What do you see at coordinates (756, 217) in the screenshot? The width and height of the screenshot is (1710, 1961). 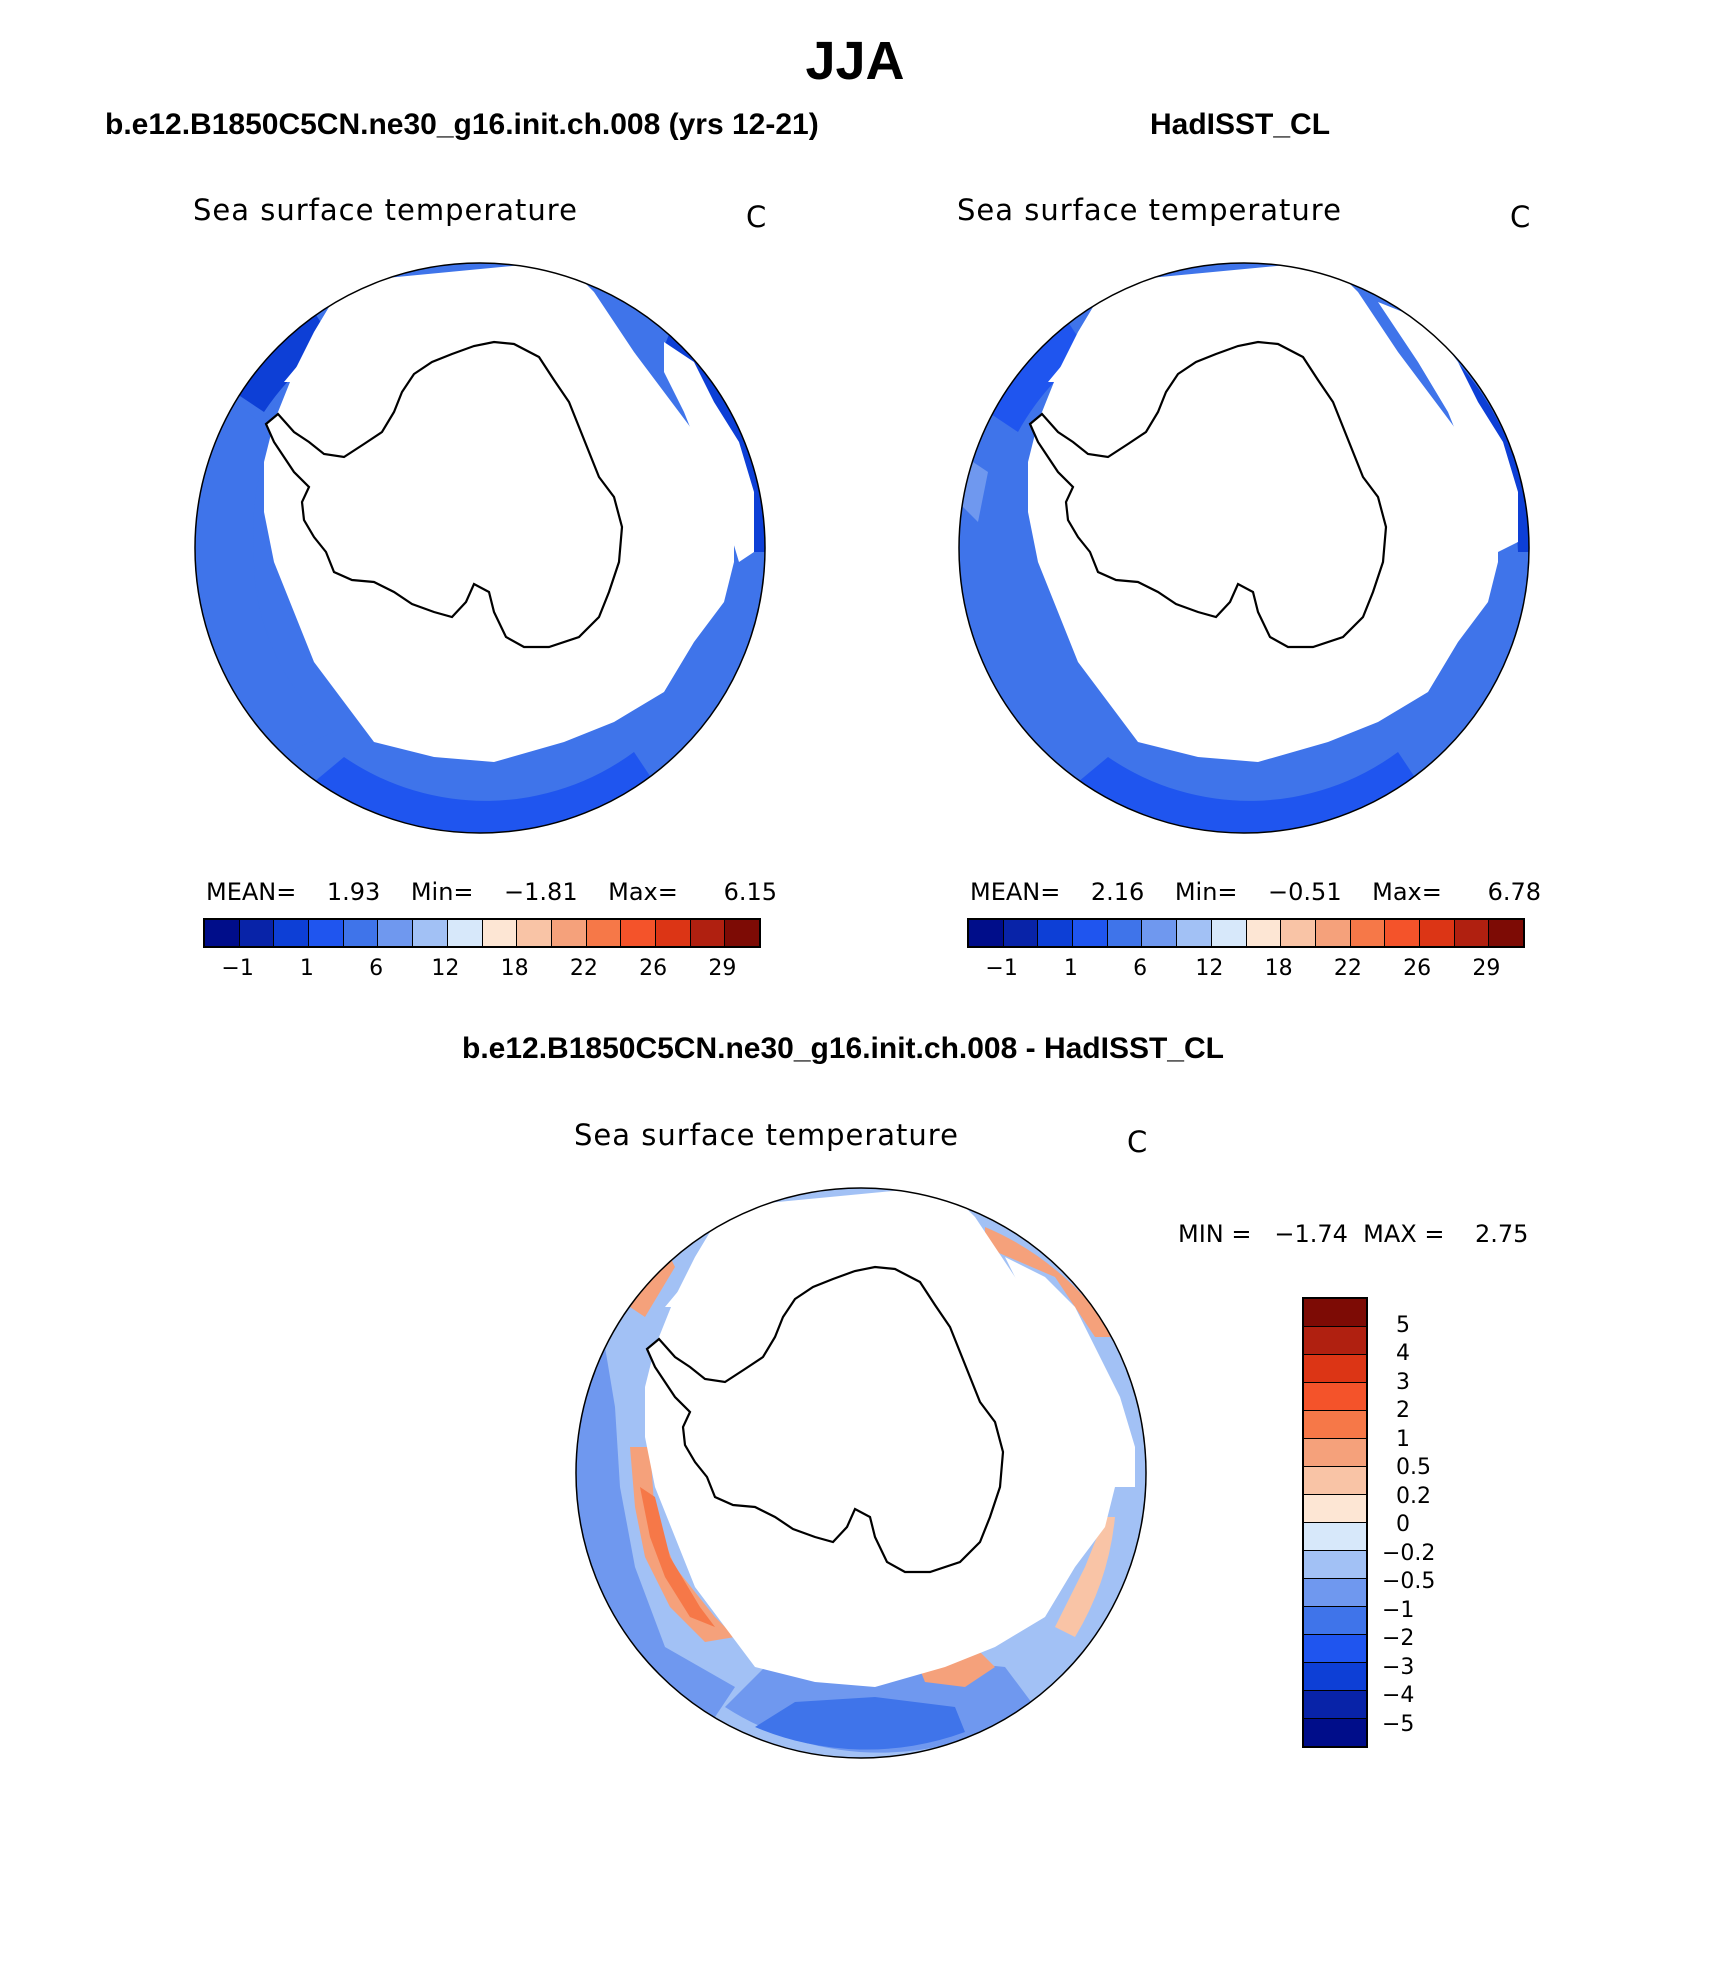 I see `panel1-units: C` at bounding box center [756, 217].